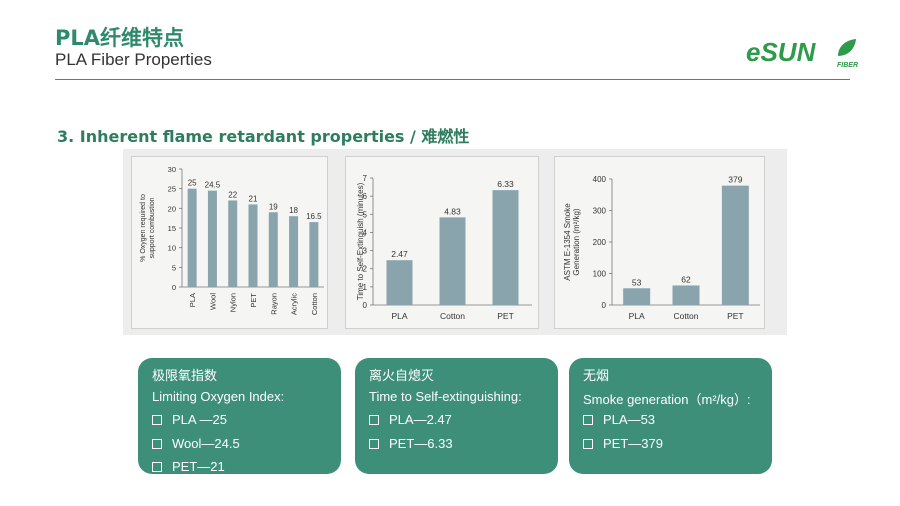 This screenshot has width=900, height=506. Describe the element at coordinates (600, 274) in the screenshot. I see `y-tick-label: 100` at that location.